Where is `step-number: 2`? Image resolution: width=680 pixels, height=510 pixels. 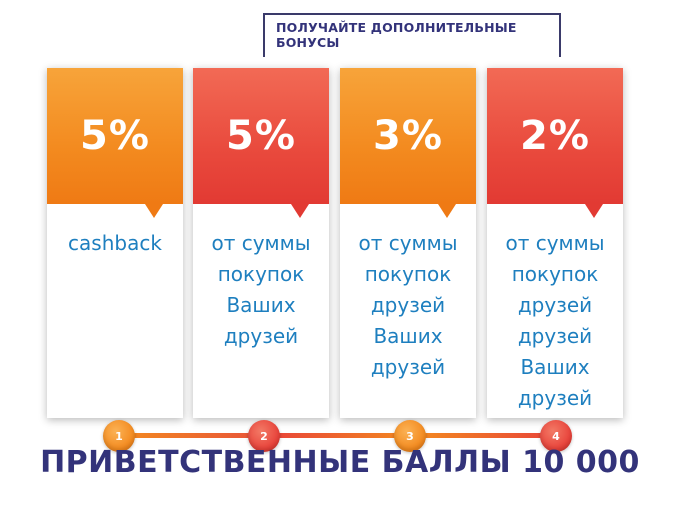
step-number: 2 is located at coordinates (264, 436).